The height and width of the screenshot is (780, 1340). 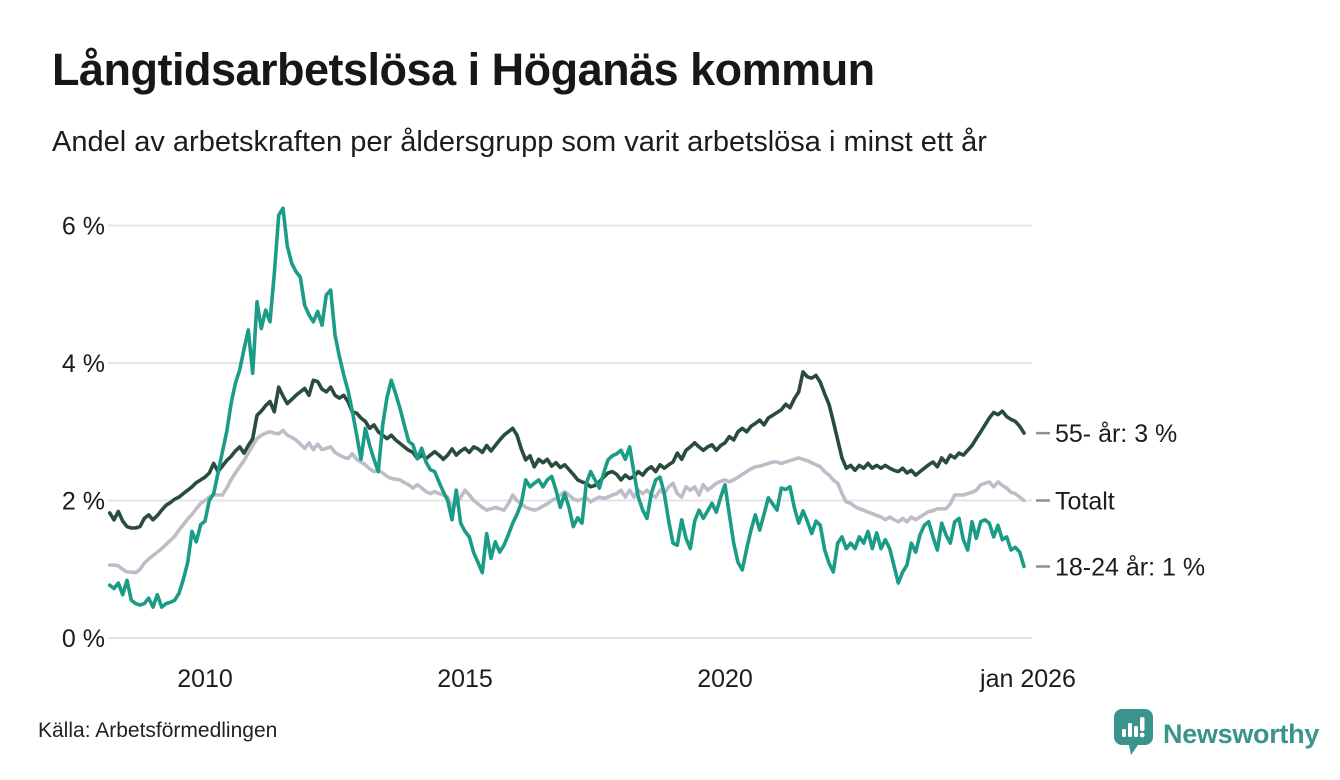 I want to click on series-end-label-18-24-ar: 18-24 år: 1 %, so click(x=1130, y=568).